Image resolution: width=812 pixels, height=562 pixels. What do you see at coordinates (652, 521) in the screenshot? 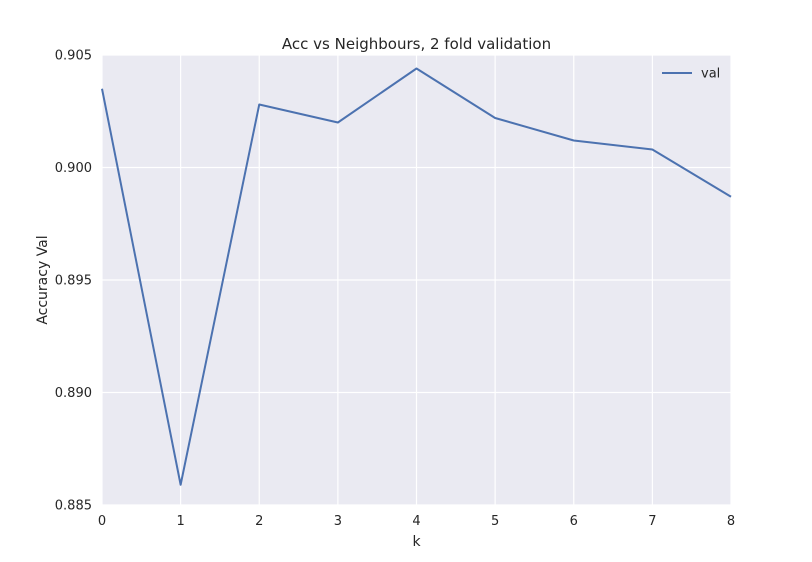
I see `x-tick-label: 7` at bounding box center [652, 521].